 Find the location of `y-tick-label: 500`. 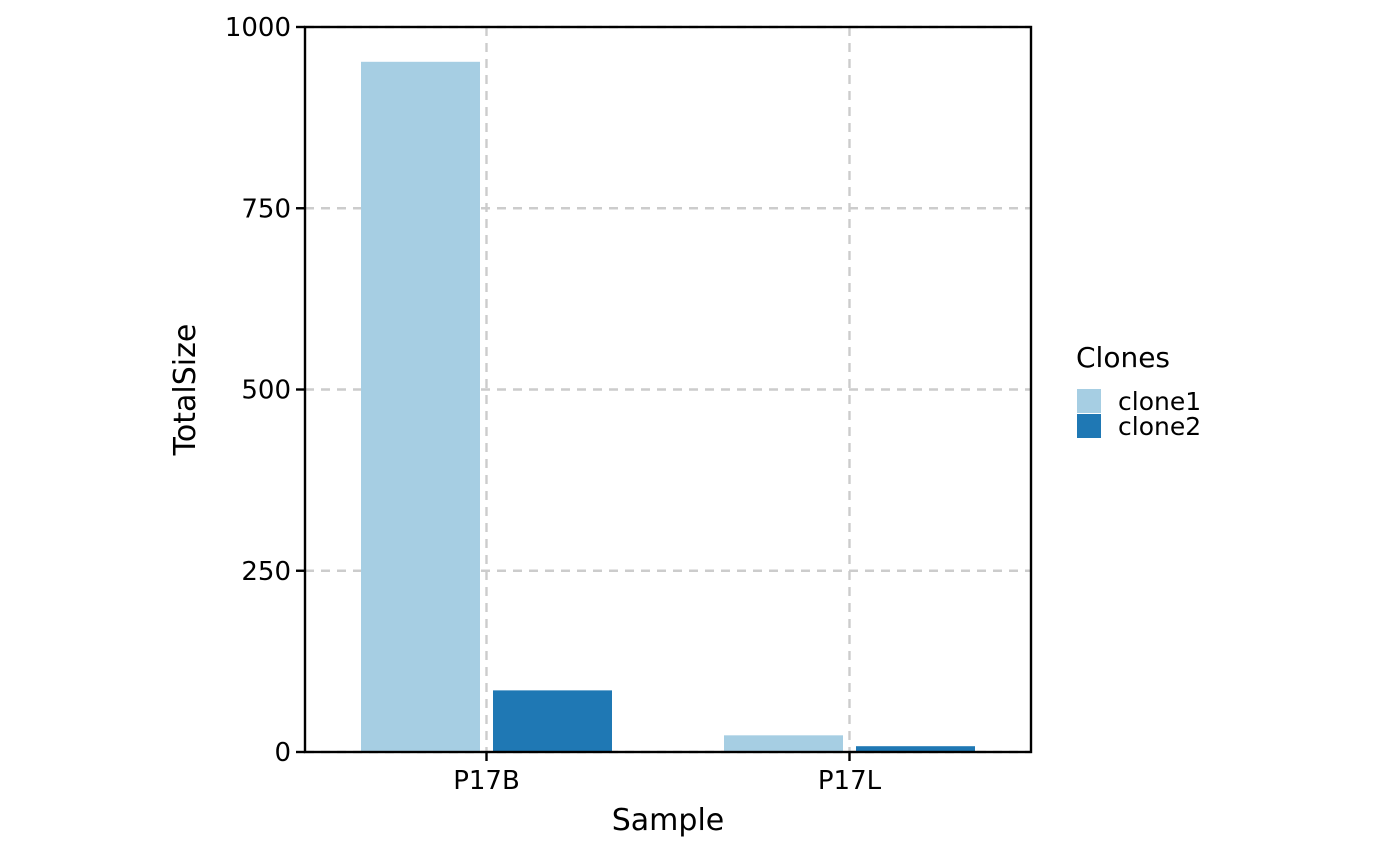

y-tick-label: 500 is located at coordinates (266, 391).